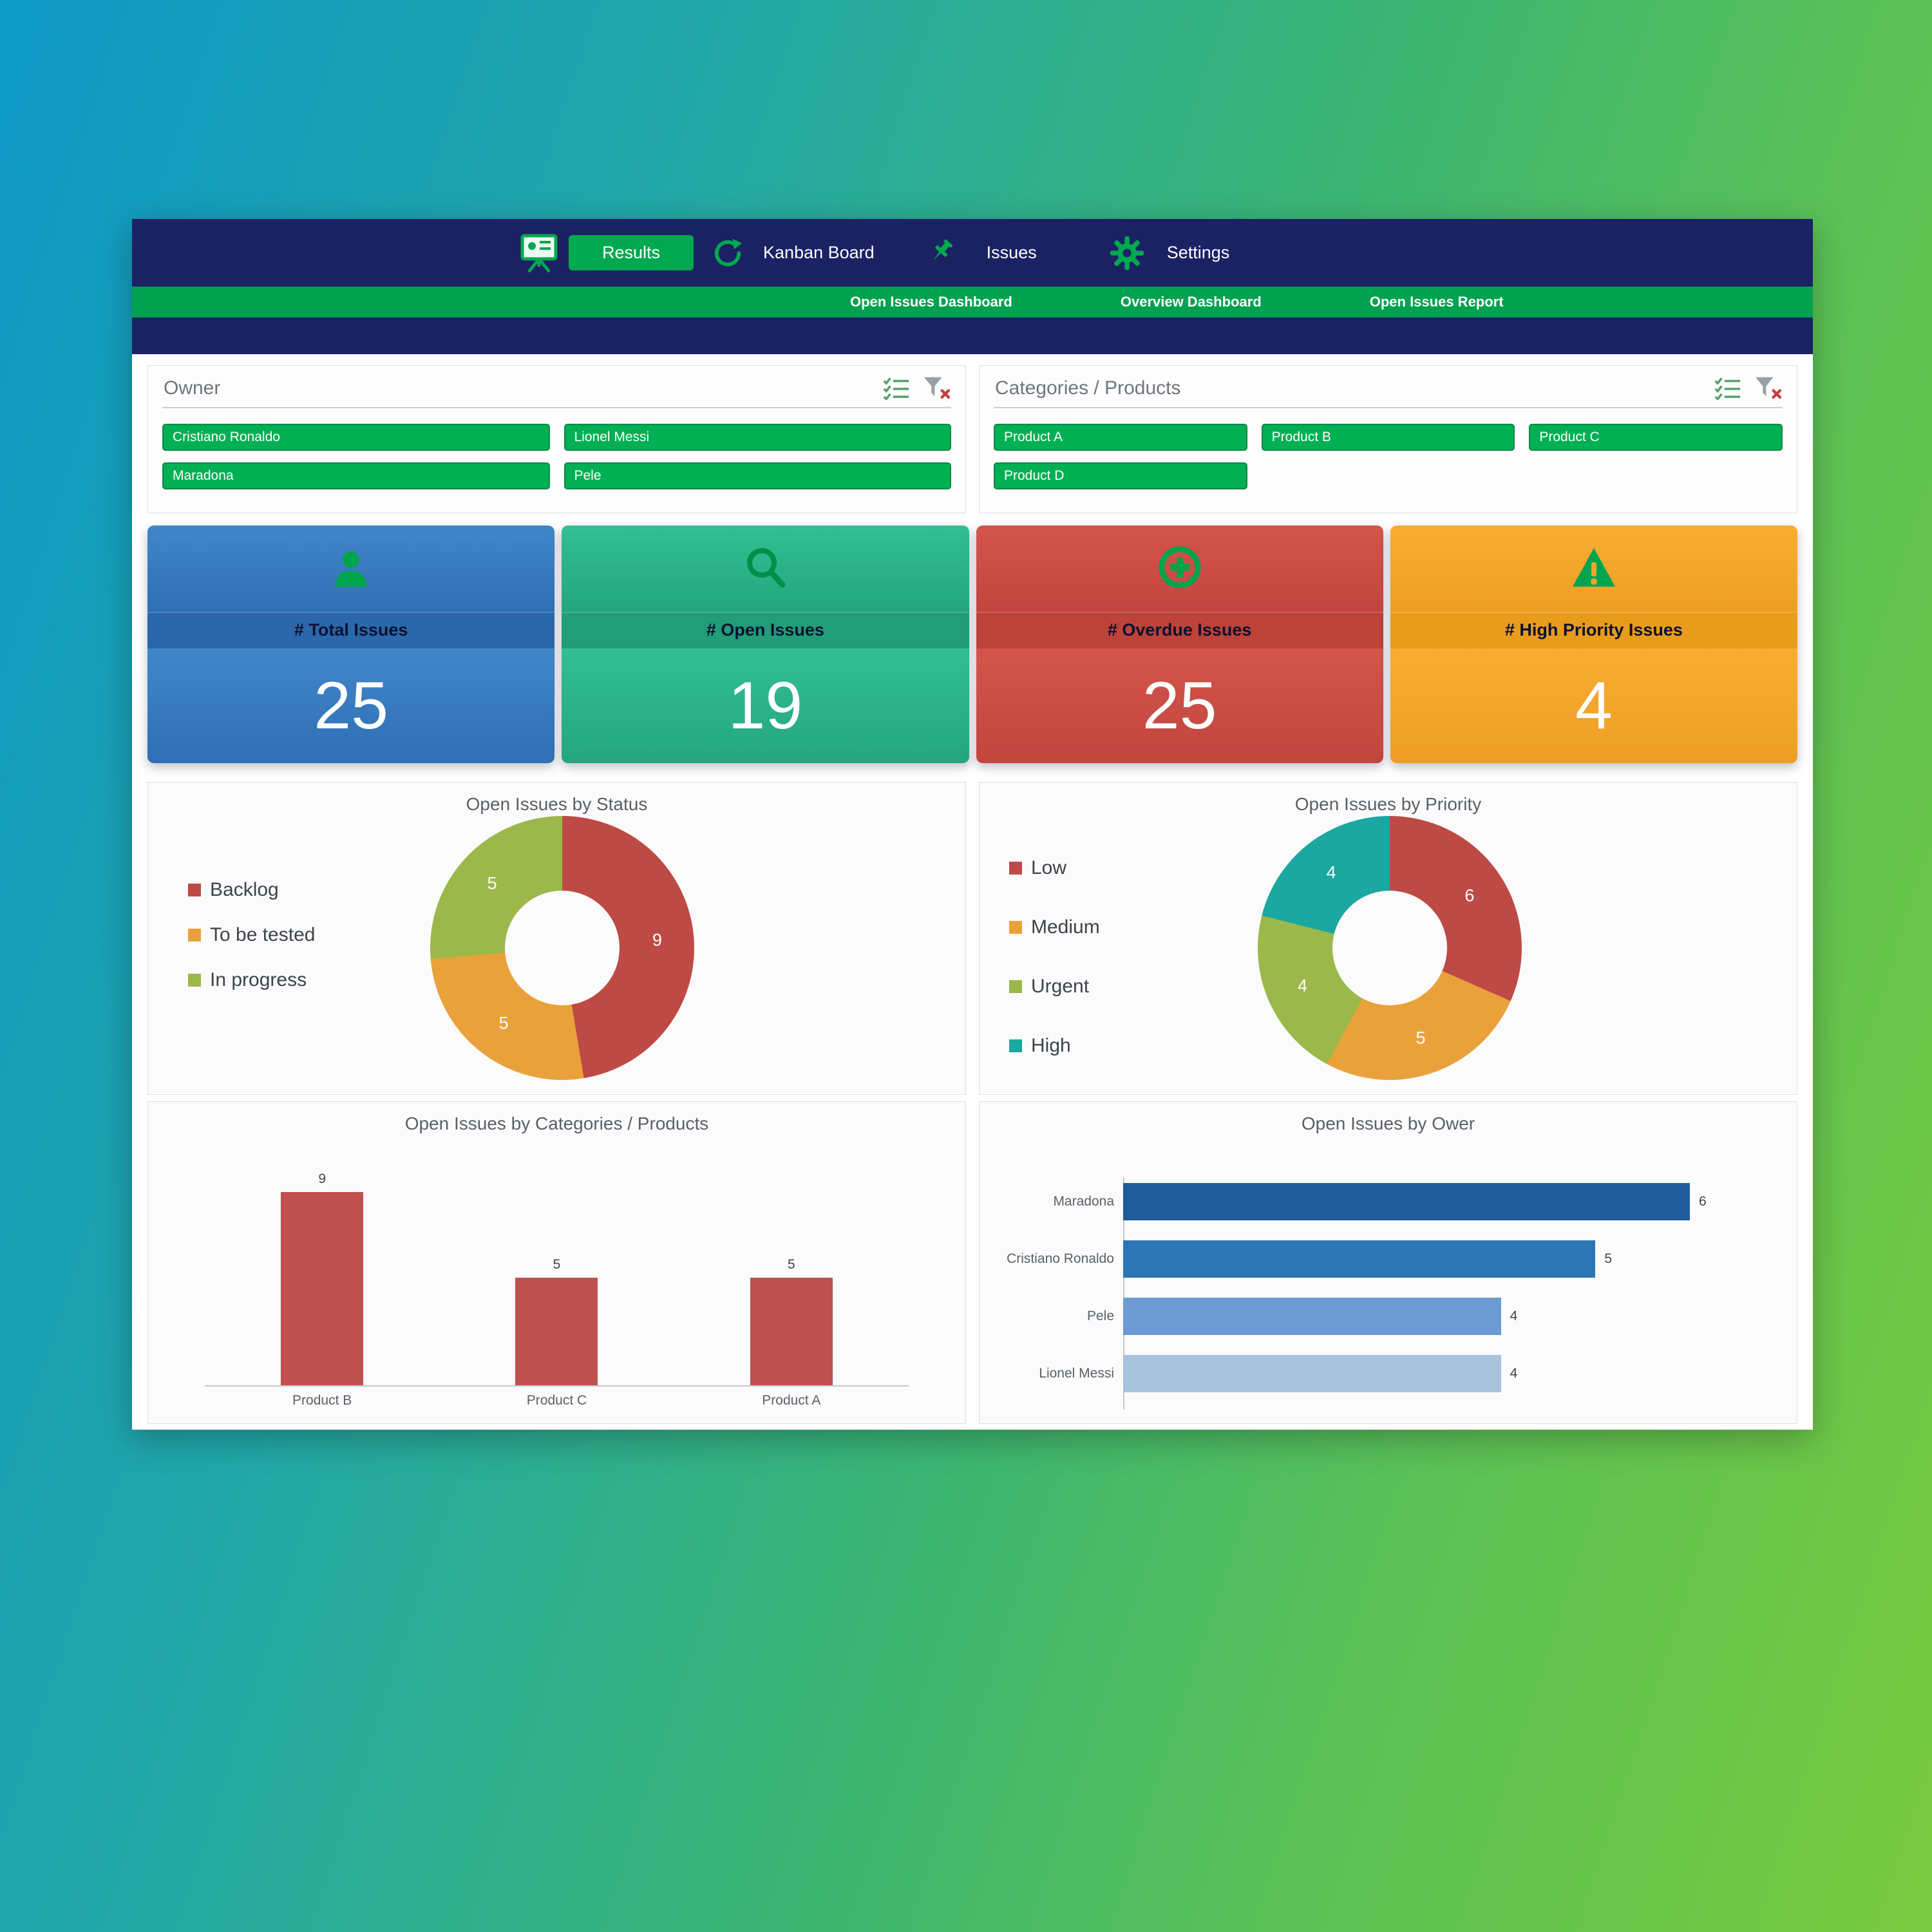 Image resolution: width=1932 pixels, height=1932 pixels. I want to click on bar-row: Lionel Messi 4, so click(1378, 1374).